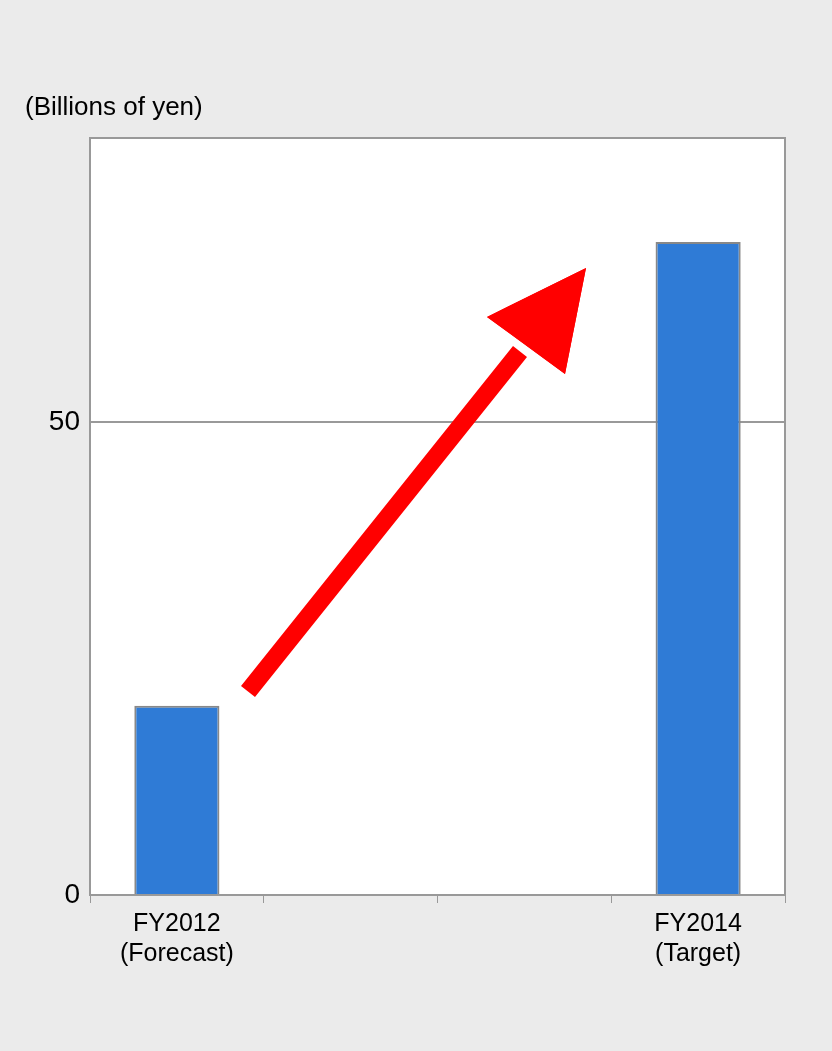 This screenshot has height=1051, width=832. Describe the element at coordinates (114, 106) in the screenshot. I see `y-axis-title: (Billions of yen)` at that location.